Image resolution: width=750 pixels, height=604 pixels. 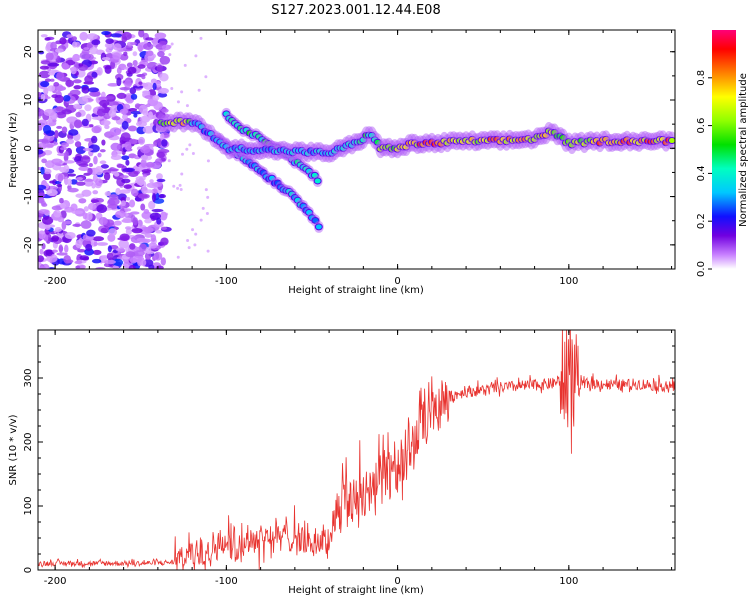 What do you see at coordinates (318, 227) in the screenshot?
I see `lower-branch-mark` at bounding box center [318, 227].